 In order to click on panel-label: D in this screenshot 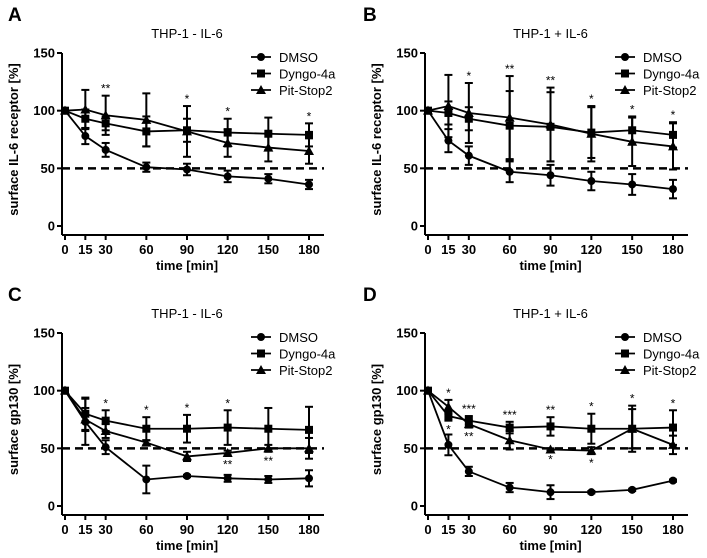, I will do `click(370, 295)`.